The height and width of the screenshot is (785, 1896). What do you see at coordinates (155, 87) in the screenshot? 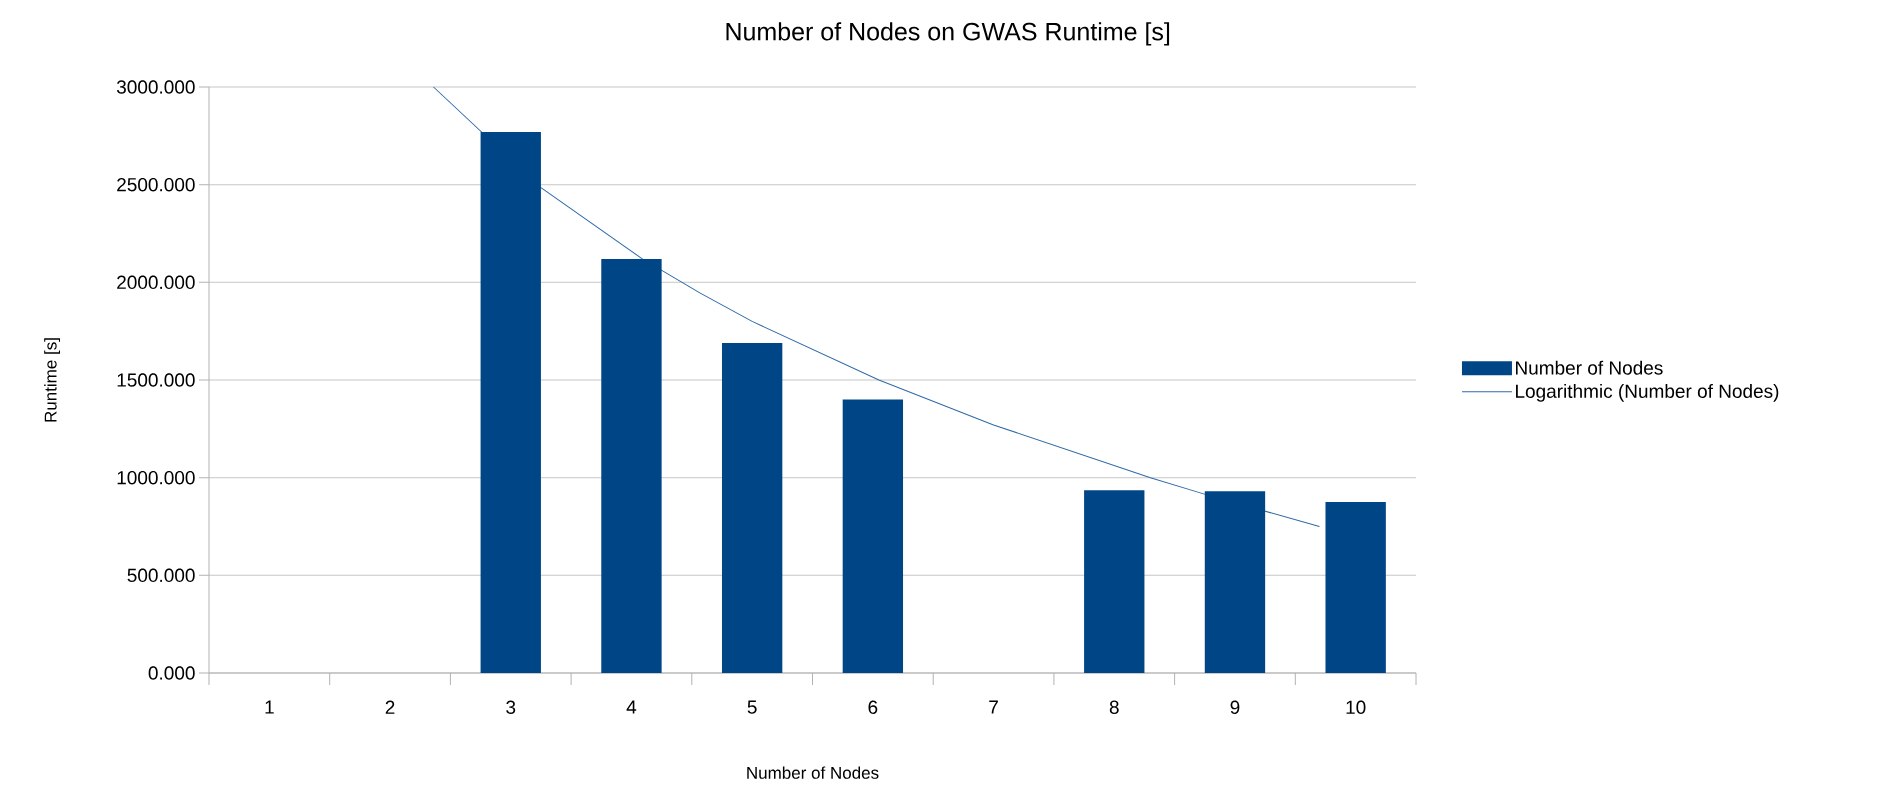
I see `y-tick-label: 3000.000` at bounding box center [155, 87].